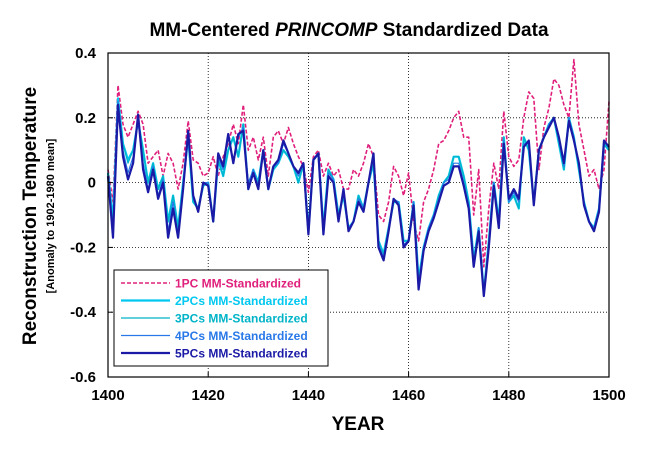 Image resolution: width=648 pixels, height=450 pixels. What do you see at coordinates (241, 301) in the screenshot?
I see `legend-label-2: 2PCs MM-Standardized` at bounding box center [241, 301].